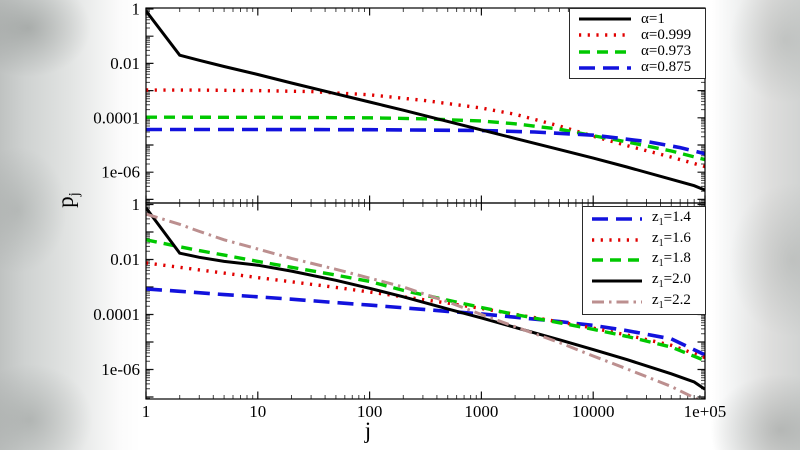 Image resolution: width=800 pixels, height=450 pixels. Describe the element at coordinates (705, 411) in the screenshot. I see `x-tick-label: 1e+05` at that location.